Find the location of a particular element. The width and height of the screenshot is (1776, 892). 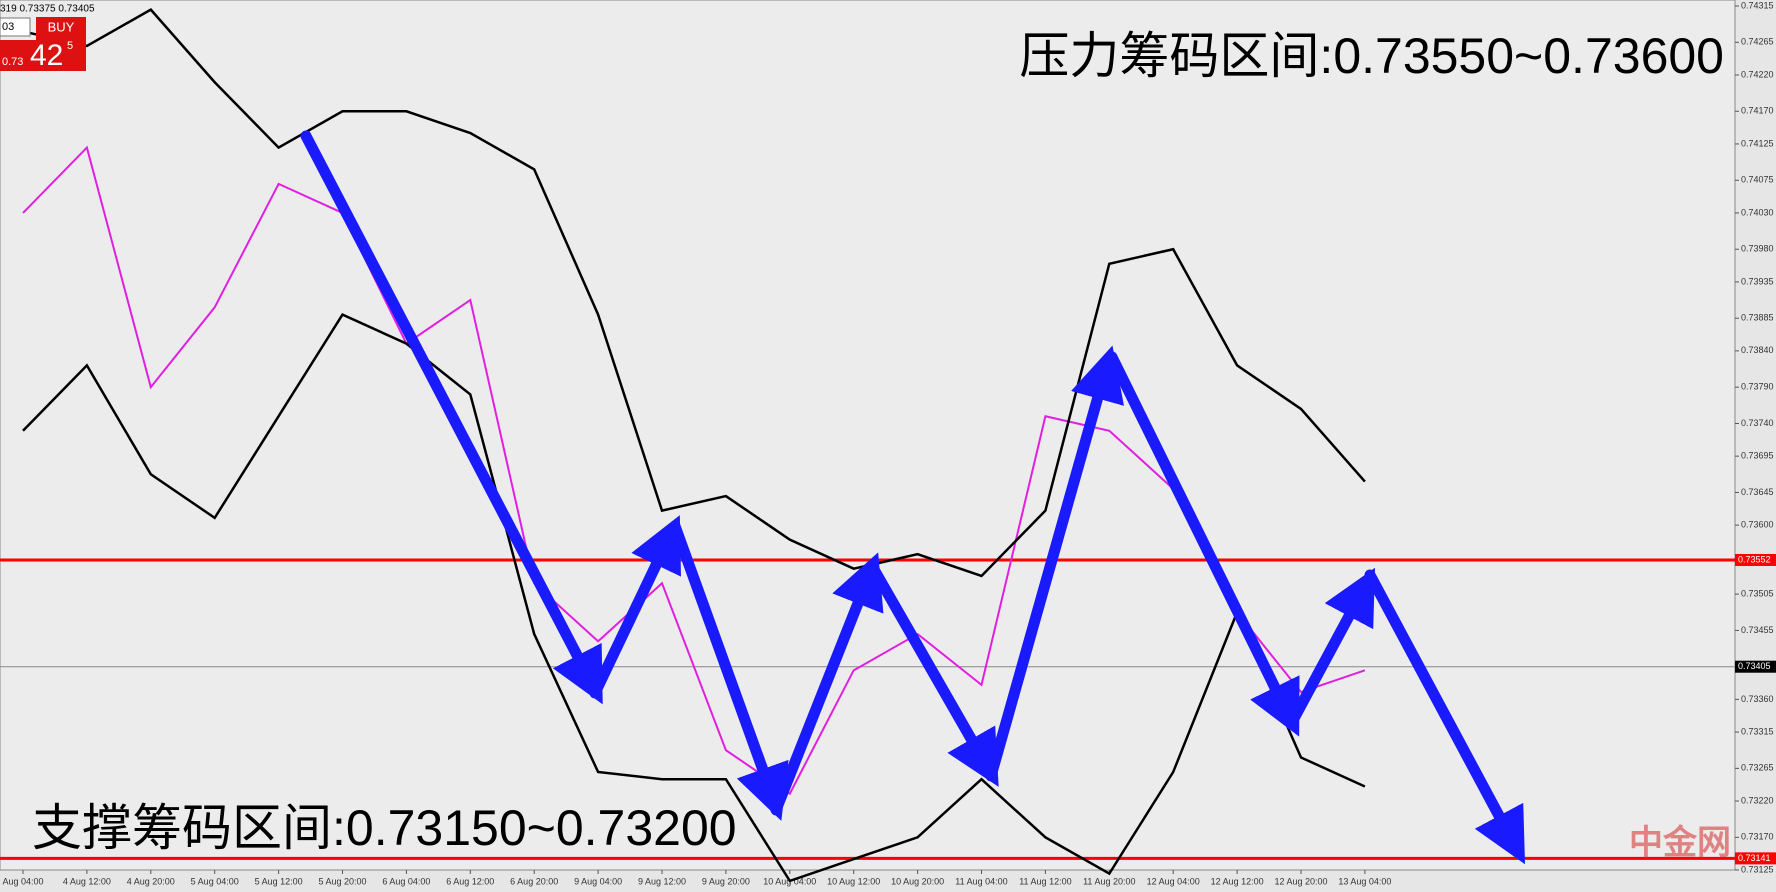

level-label: 0.73552 is located at coordinates (1754, 559).